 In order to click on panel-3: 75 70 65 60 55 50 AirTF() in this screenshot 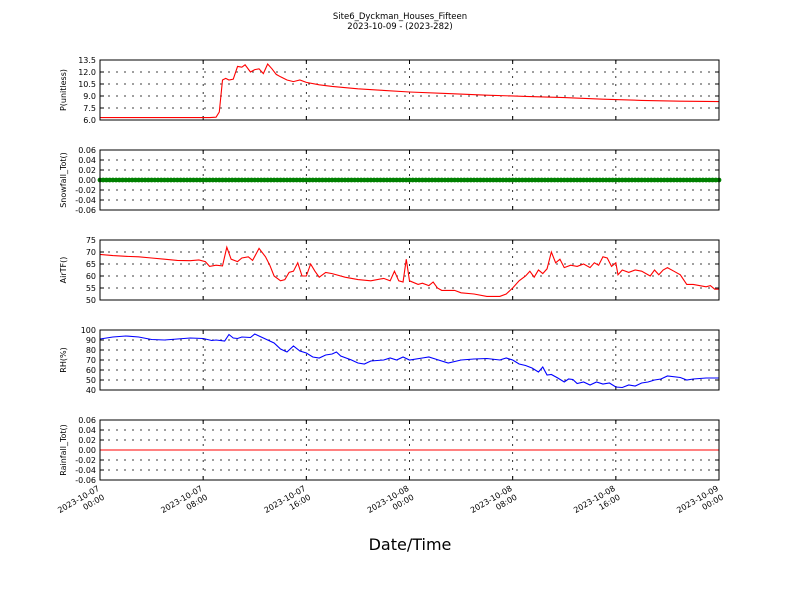, I will do `click(389, 270)`.